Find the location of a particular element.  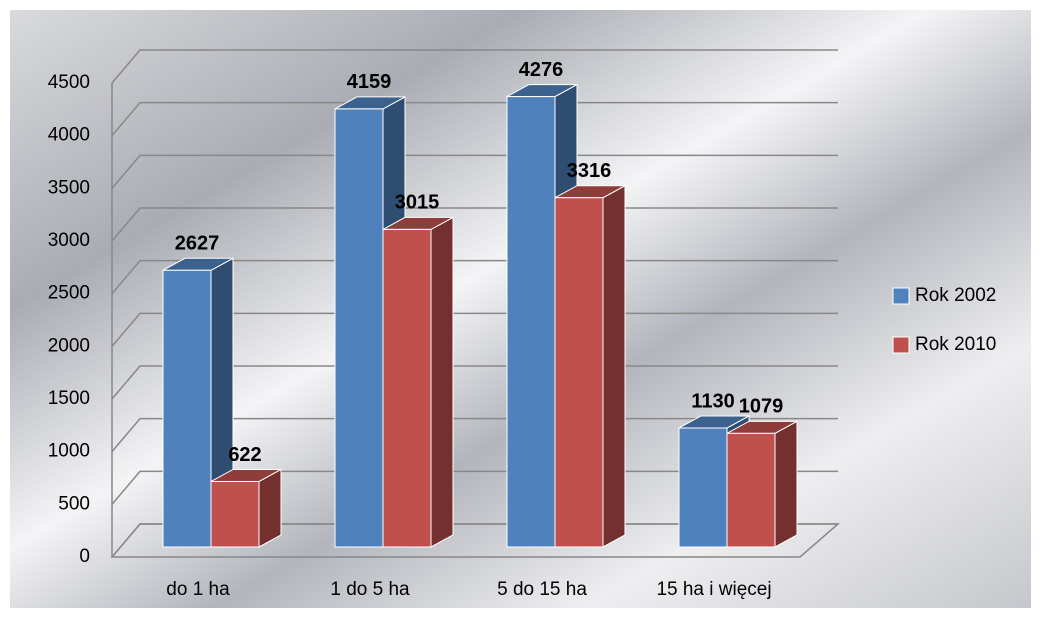

value-label: 3015 is located at coordinates (417, 203).